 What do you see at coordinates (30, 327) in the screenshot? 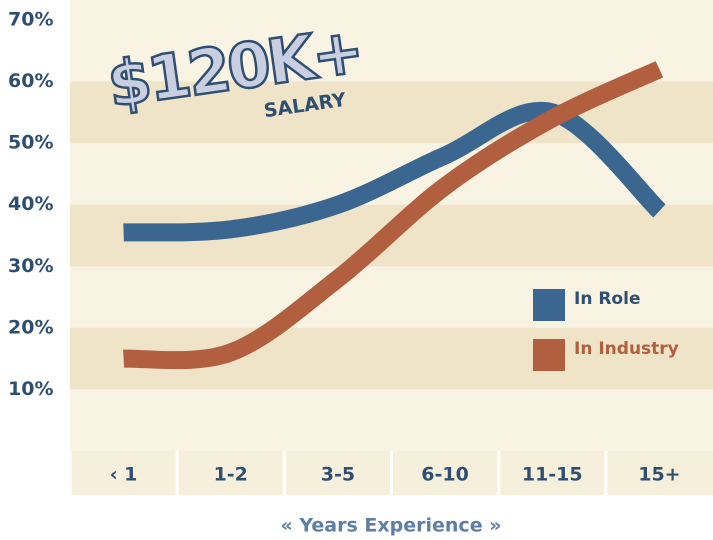
I see `y-tick-label: 20%` at bounding box center [30, 327].